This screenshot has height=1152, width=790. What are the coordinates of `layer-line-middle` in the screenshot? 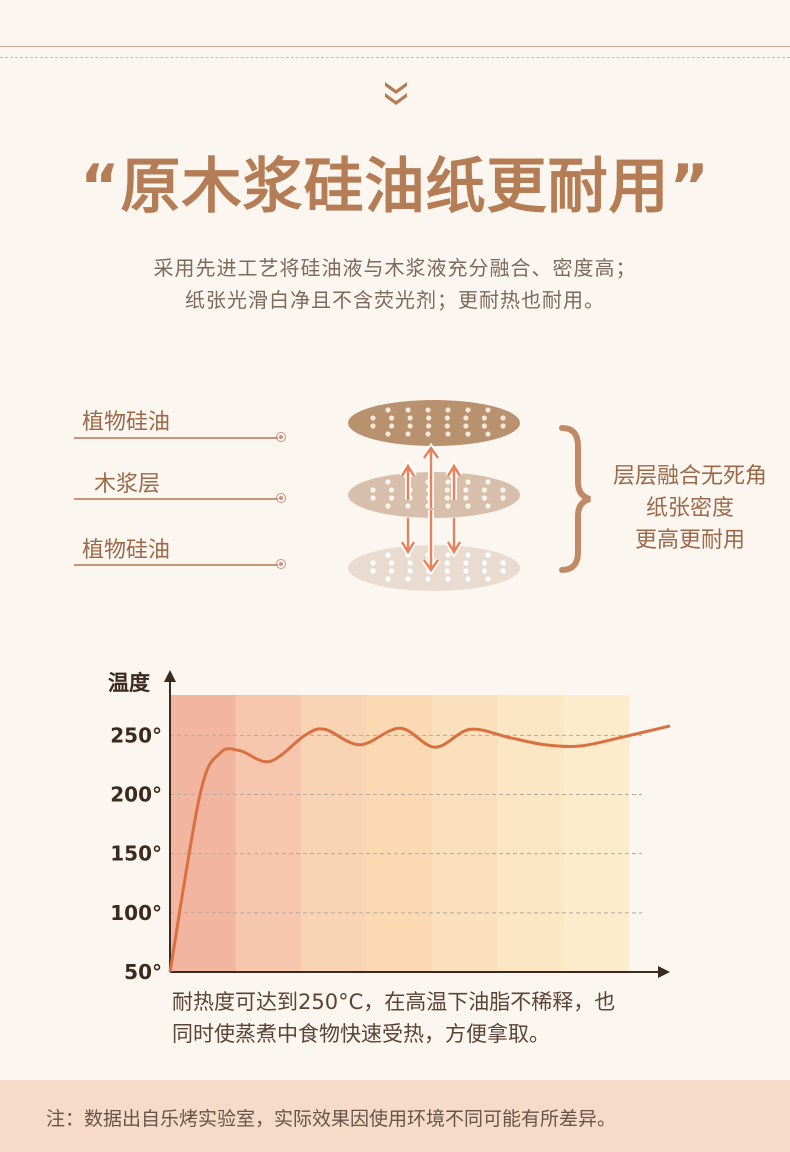 It's located at (176, 499).